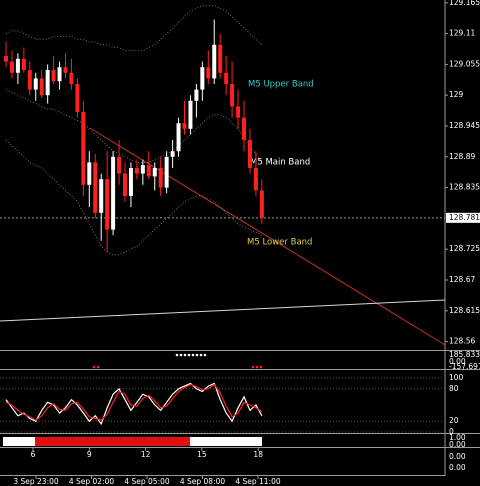  What do you see at coordinates (462, 156) in the screenshot?
I see `y-tick-label: 128.89` at bounding box center [462, 156].